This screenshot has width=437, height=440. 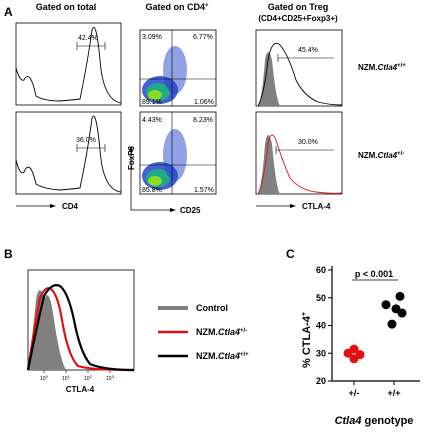 What do you see at coordinates (298, 7) in the screenshot?
I see `col3-title: Gated on Treg` at bounding box center [298, 7].